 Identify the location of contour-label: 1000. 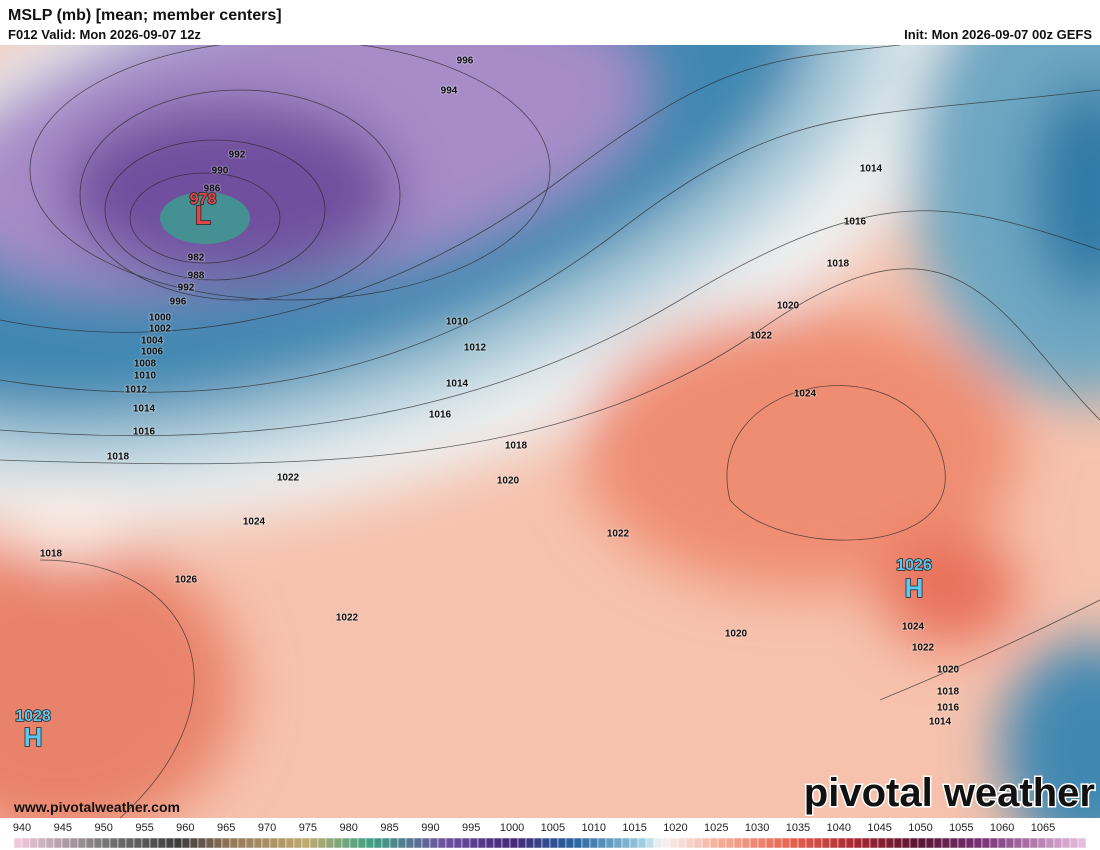
(160, 318).